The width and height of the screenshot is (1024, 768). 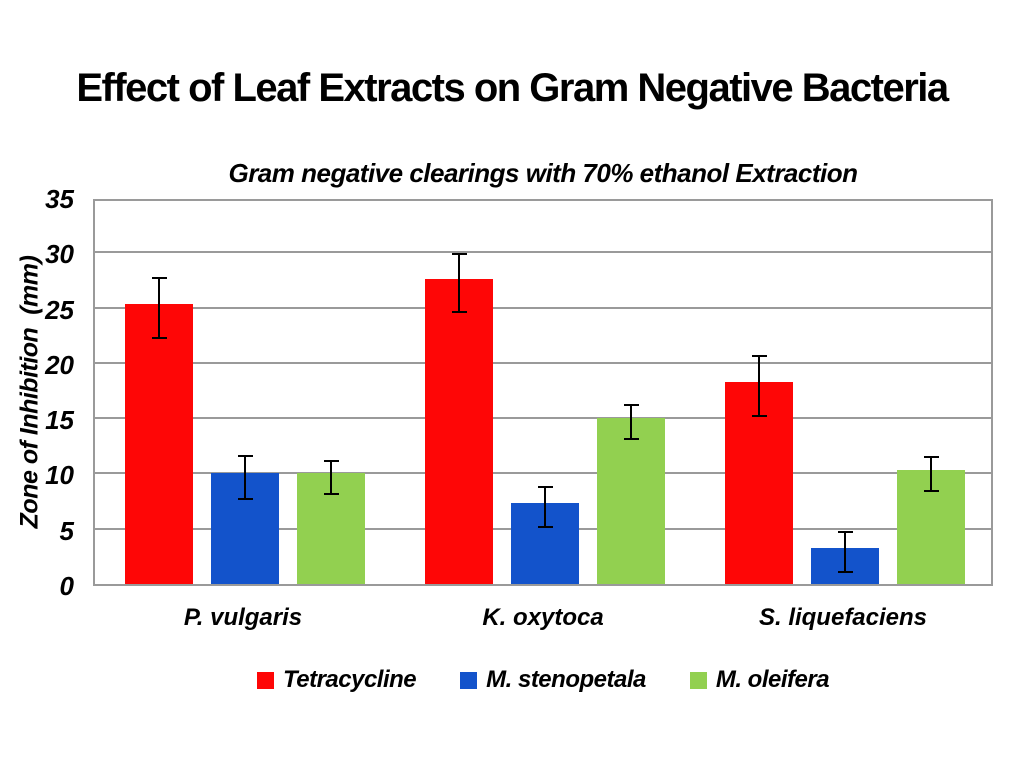 What do you see at coordinates (59, 475) in the screenshot?
I see `y-tick-label: 10` at bounding box center [59, 475].